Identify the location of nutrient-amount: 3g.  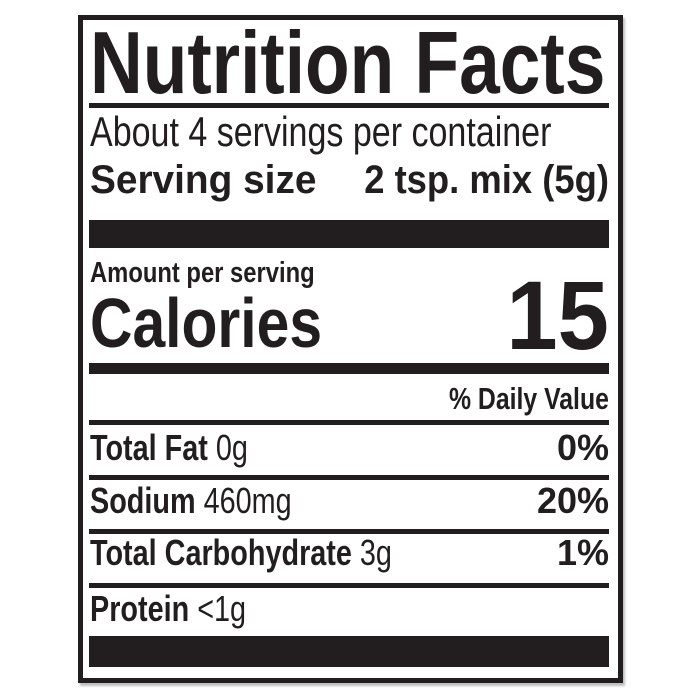
(375, 552).